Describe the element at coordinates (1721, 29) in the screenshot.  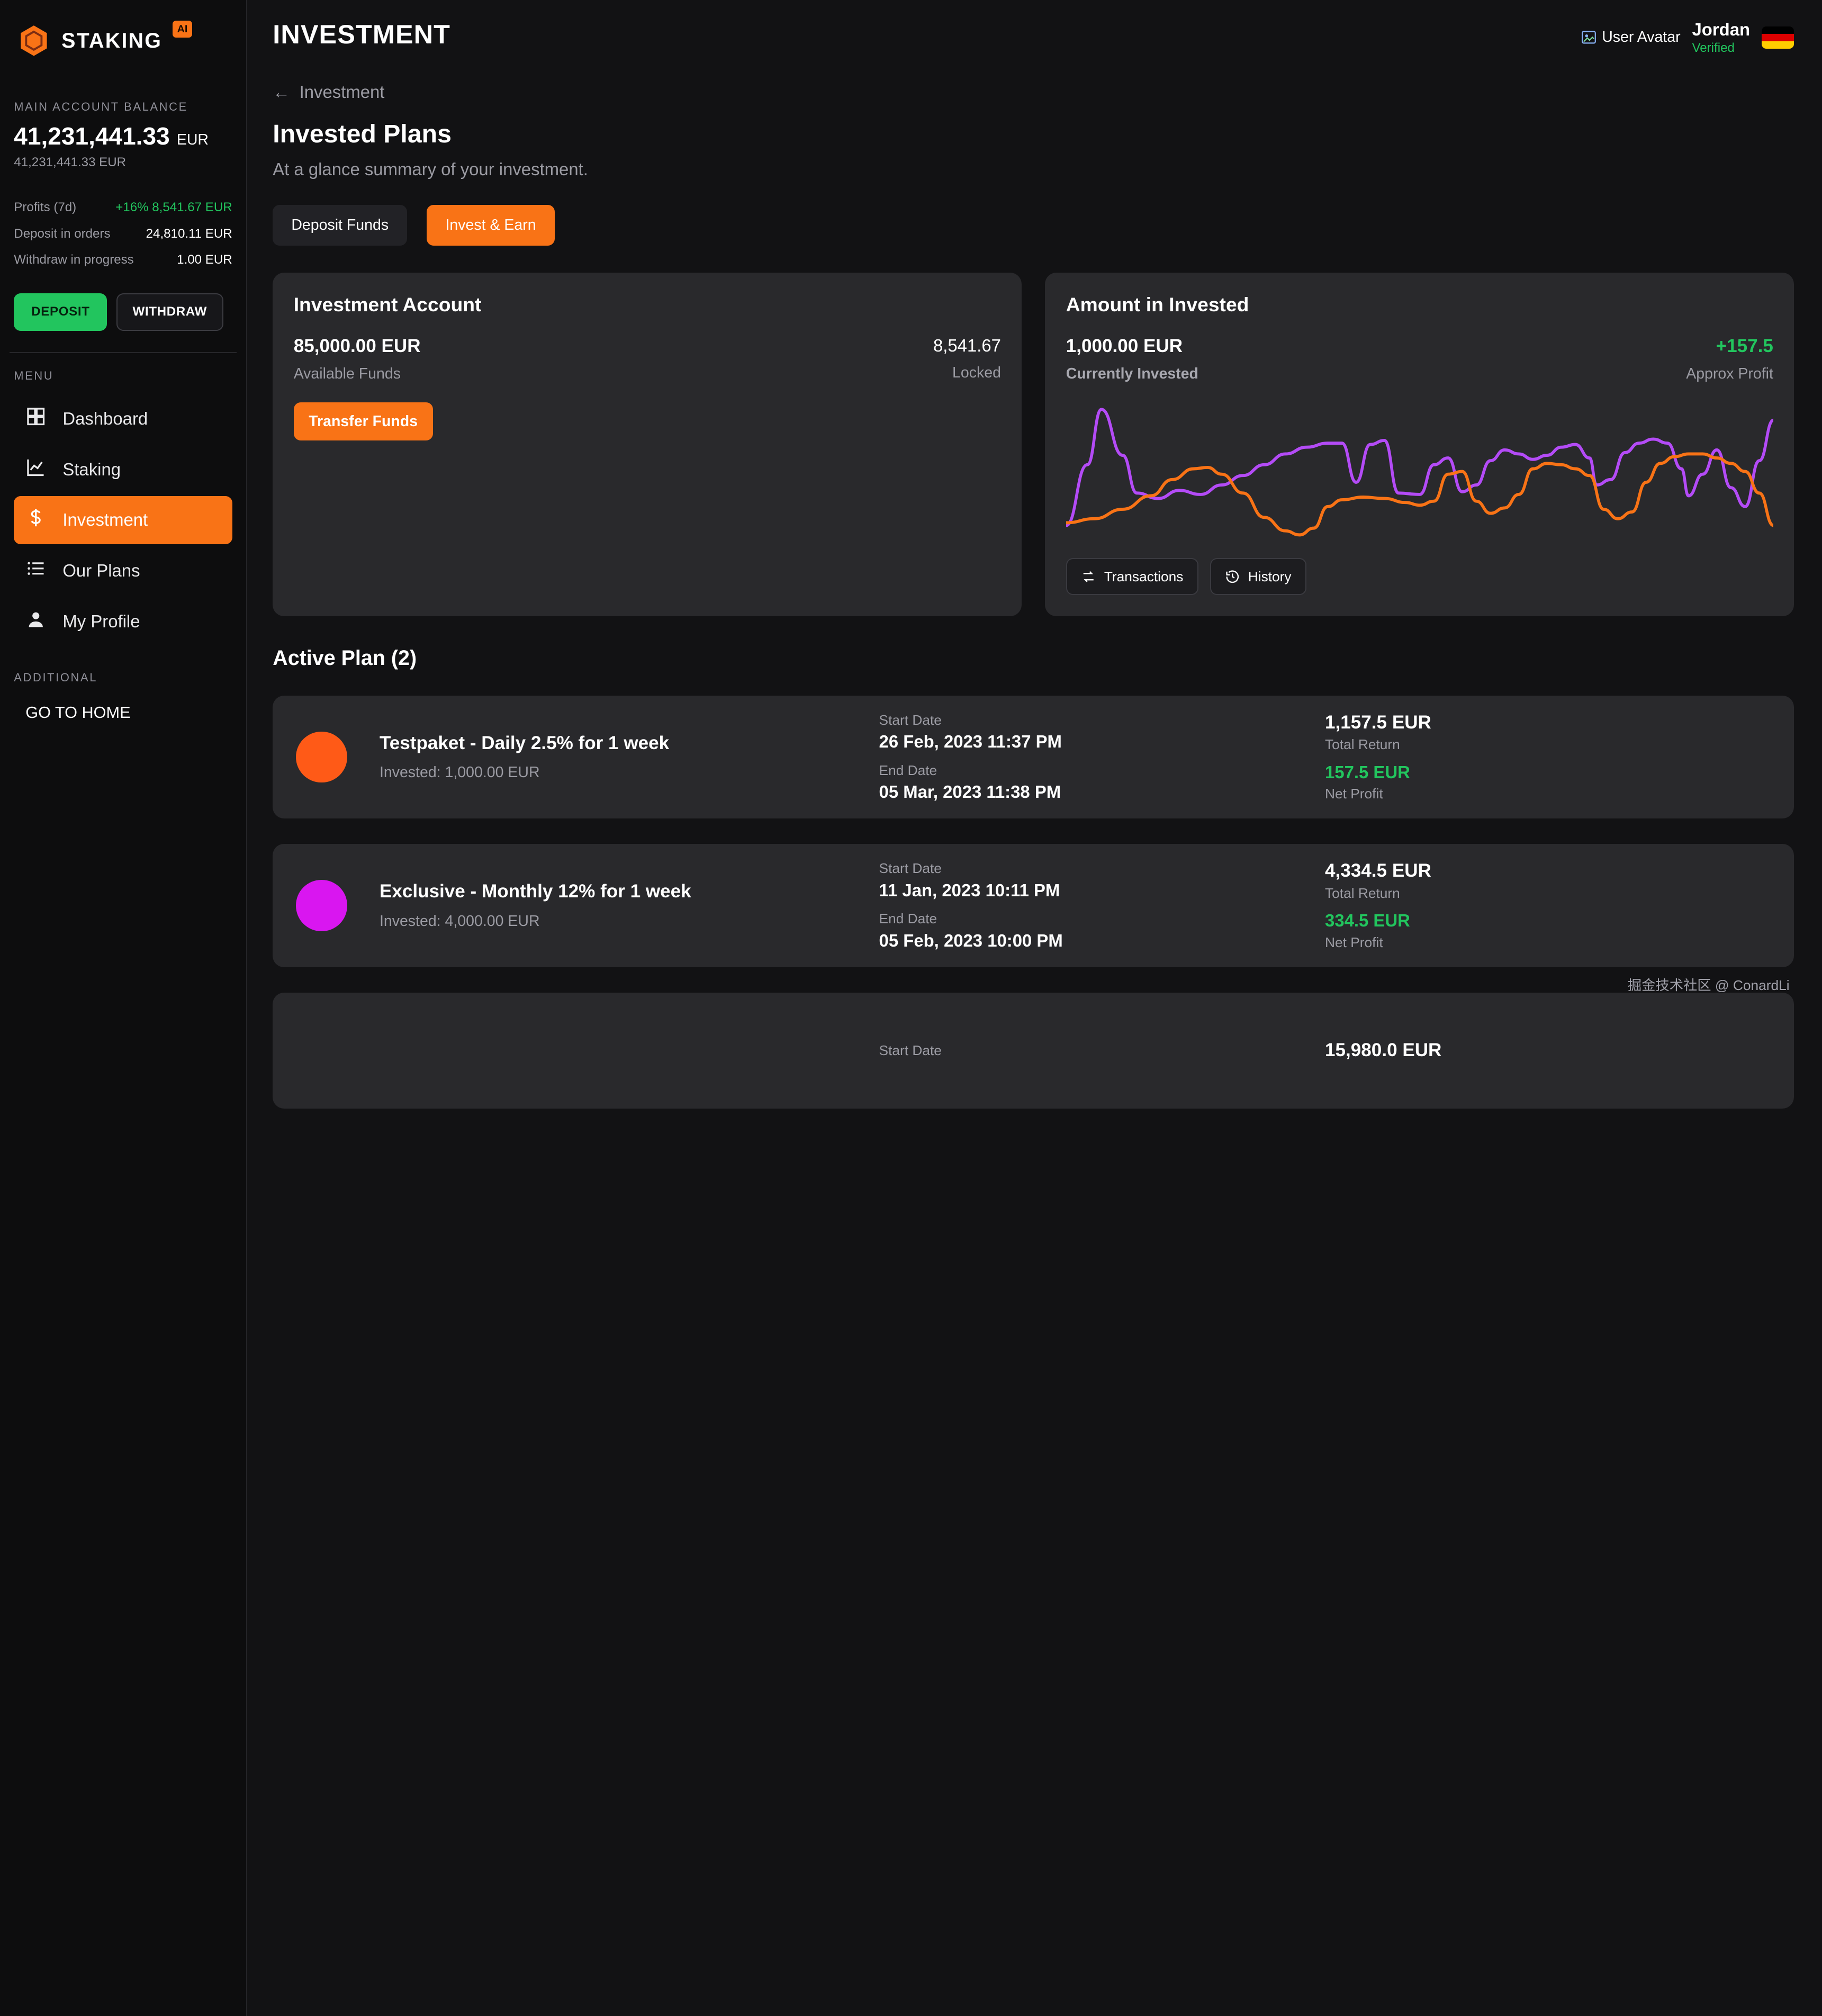
I see `username: Jordan` at that location.